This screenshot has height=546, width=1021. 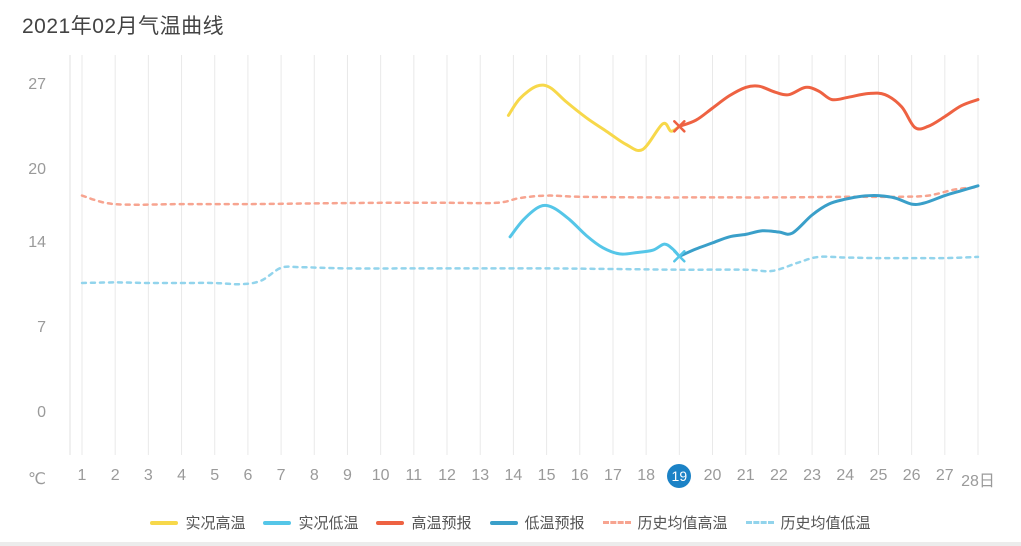 What do you see at coordinates (503, 522) in the screenshot?
I see `legend-swatch-forecast-low` at bounding box center [503, 522].